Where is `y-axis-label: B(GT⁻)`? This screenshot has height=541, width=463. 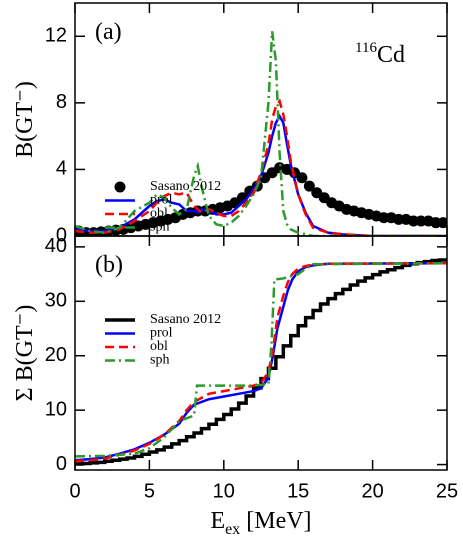 y-axis-label: B(GT⁻) is located at coordinates (25, 119).